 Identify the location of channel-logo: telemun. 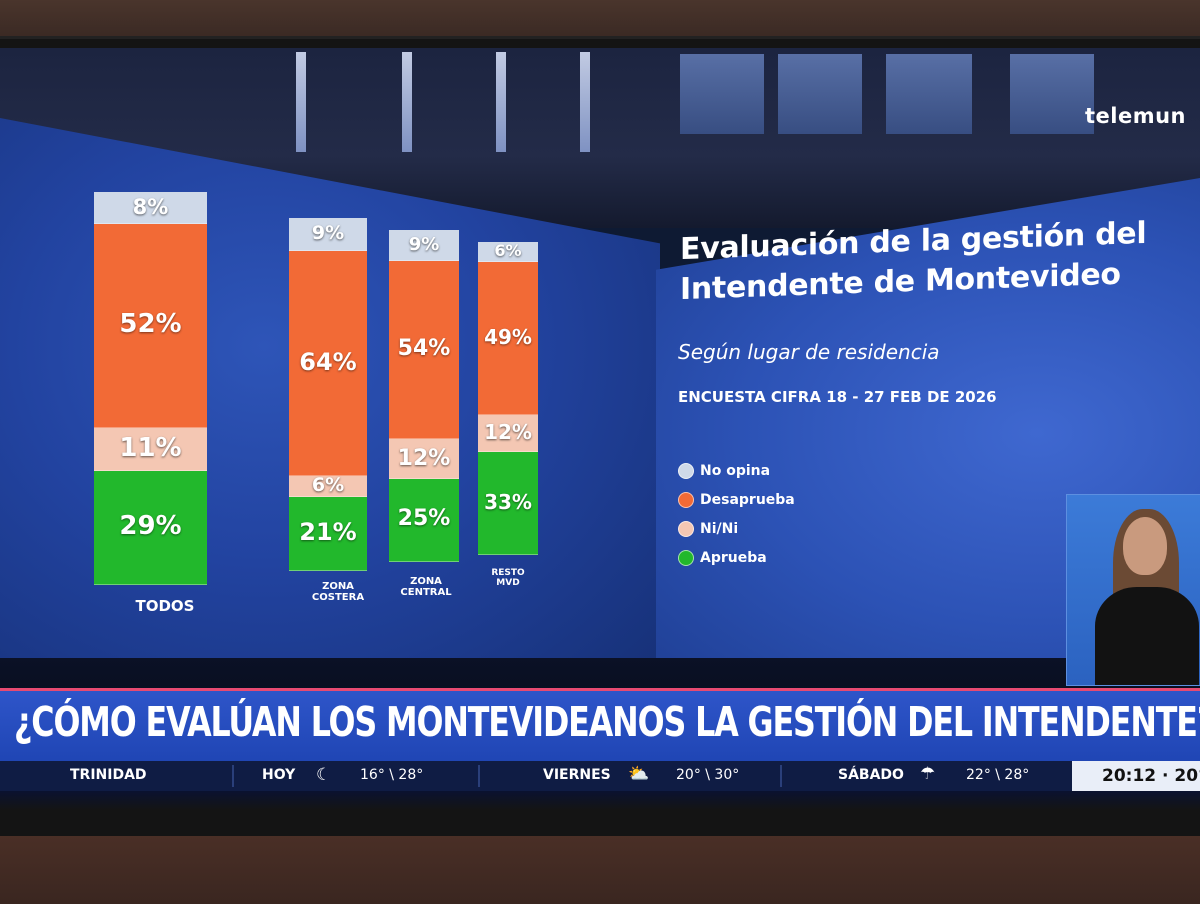
(1136, 116).